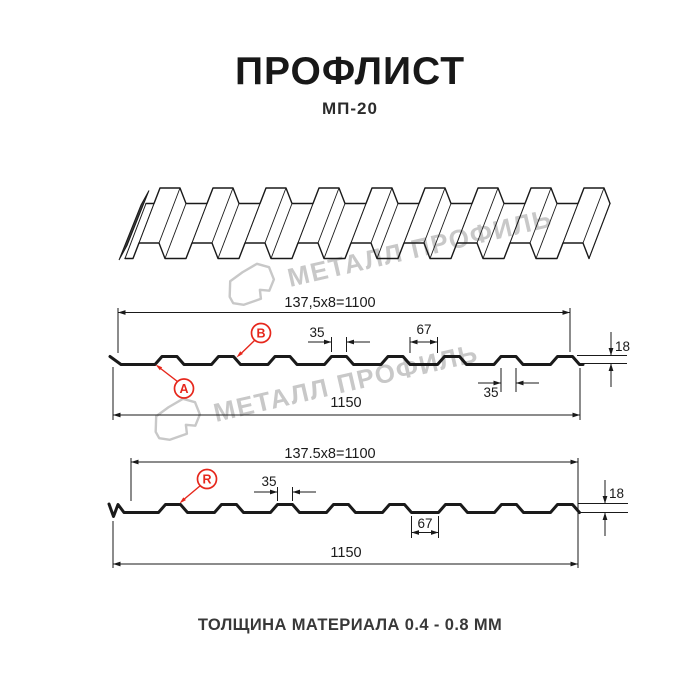 The image size is (700, 700). I want to click on marker-a-circle, so click(184, 388).